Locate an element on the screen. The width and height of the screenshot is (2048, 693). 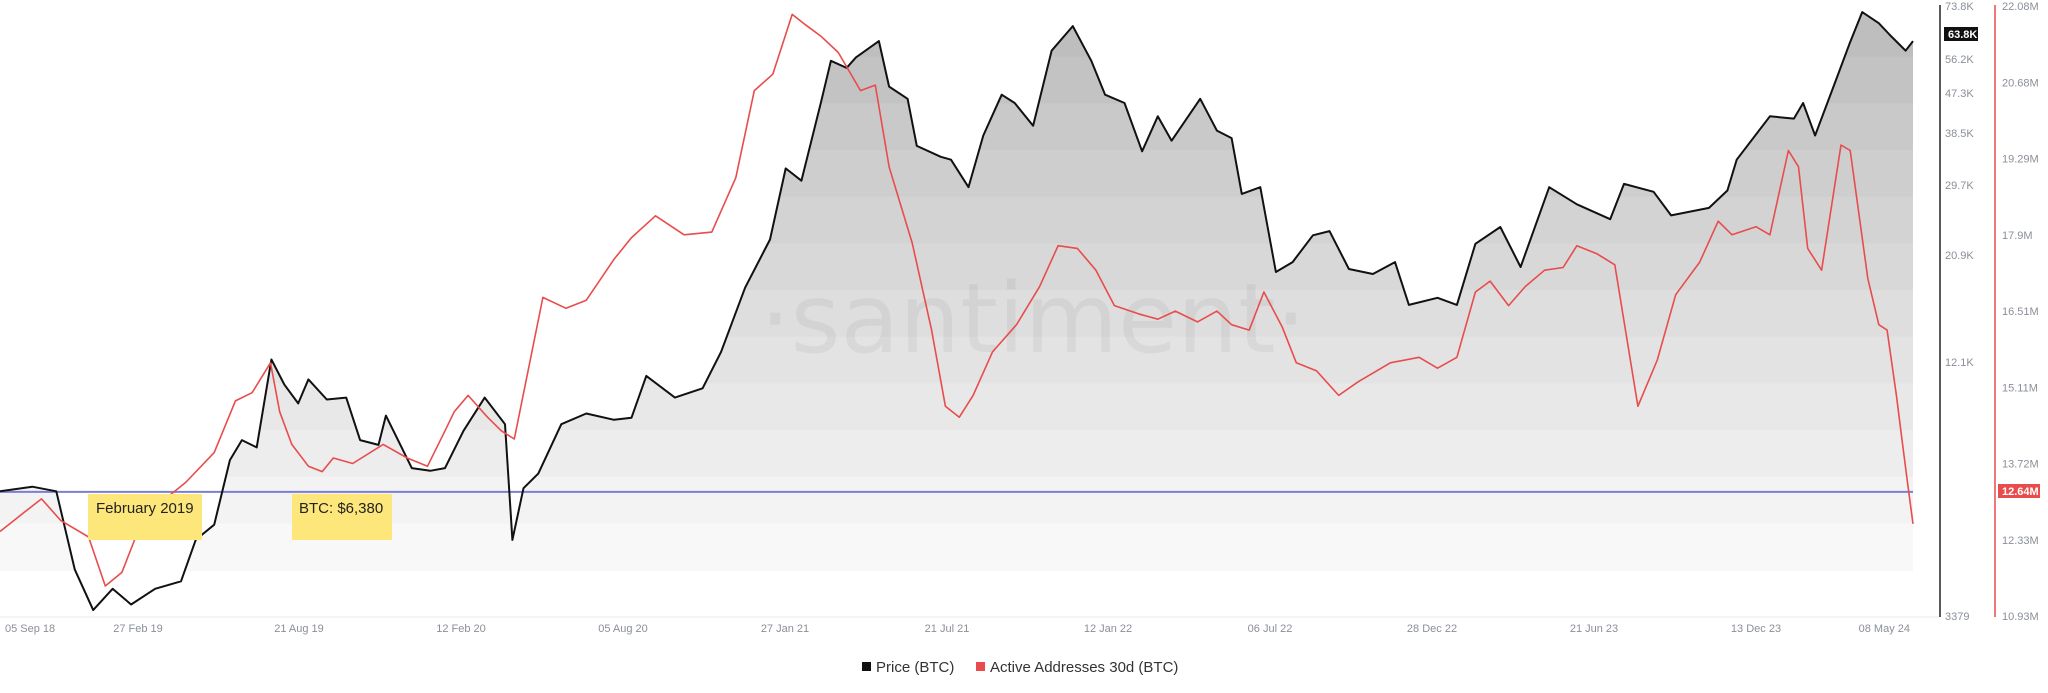
x-tick-label: 21 Aug 19 is located at coordinates (299, 629).